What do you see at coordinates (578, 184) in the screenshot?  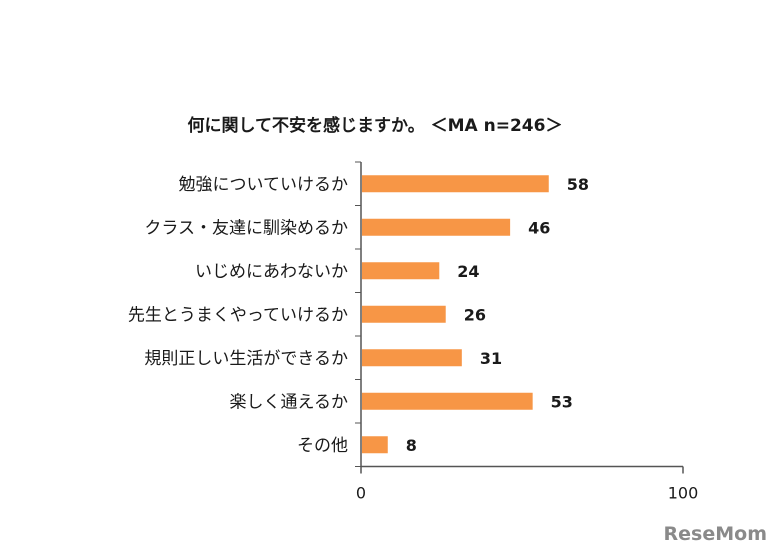 I see `value-label: 58` at bounding box center [578, 184].